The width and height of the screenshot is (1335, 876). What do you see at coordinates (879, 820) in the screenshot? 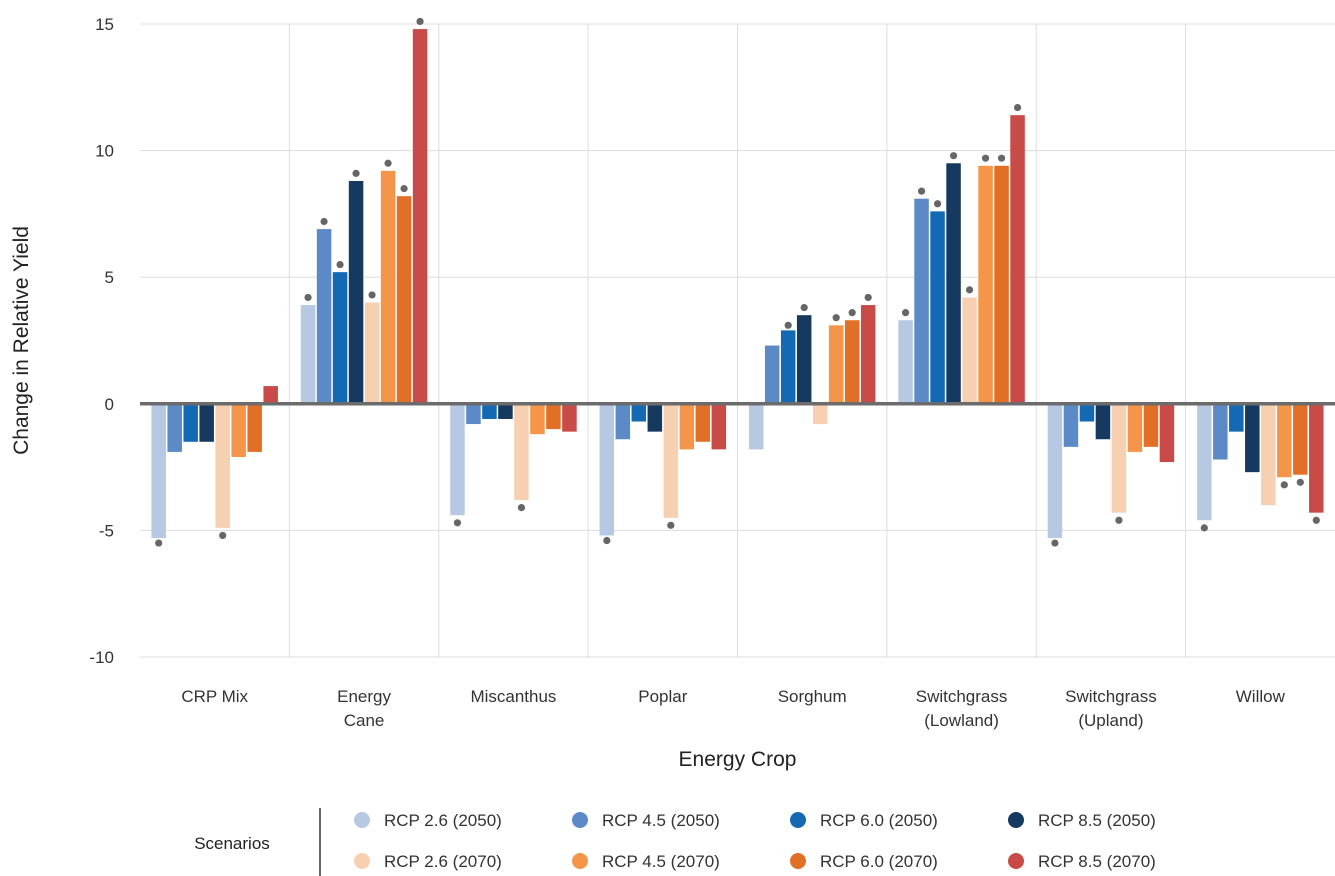
I see `legend-label: RCP 6.0 (2050)` at bounding box center [879, 820].